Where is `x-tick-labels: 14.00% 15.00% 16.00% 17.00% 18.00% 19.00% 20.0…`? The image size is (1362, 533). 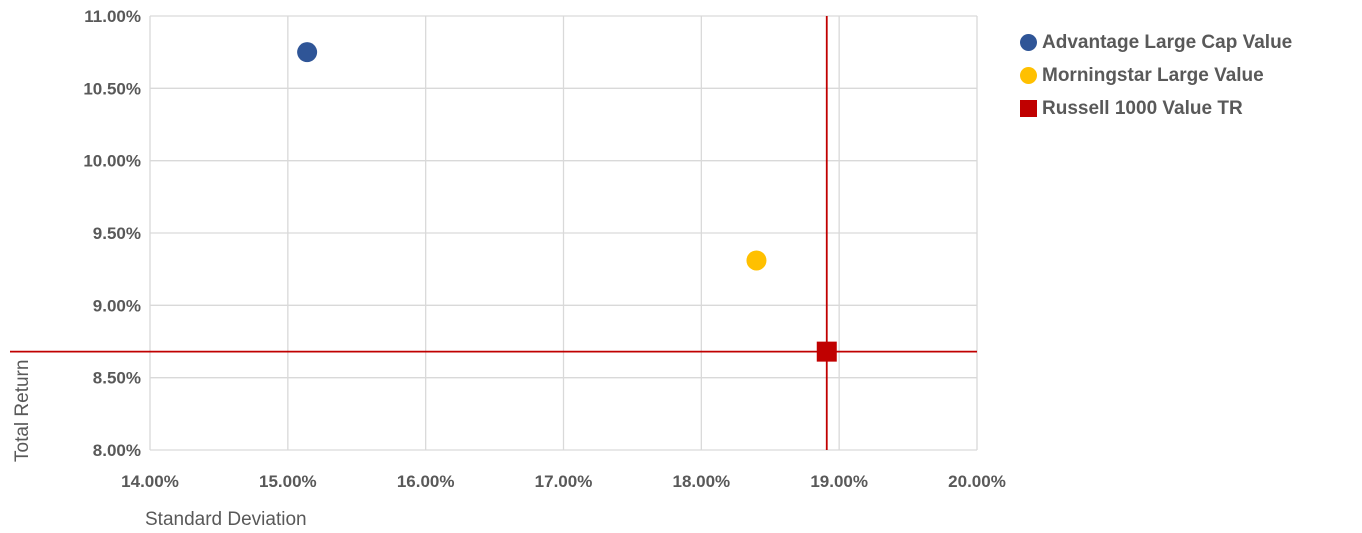 x-tick-labels: 14.00% 15.00% 16.00% 17.00% 18.00% 19.00% 20.0… is located at coordinates (563, 481).